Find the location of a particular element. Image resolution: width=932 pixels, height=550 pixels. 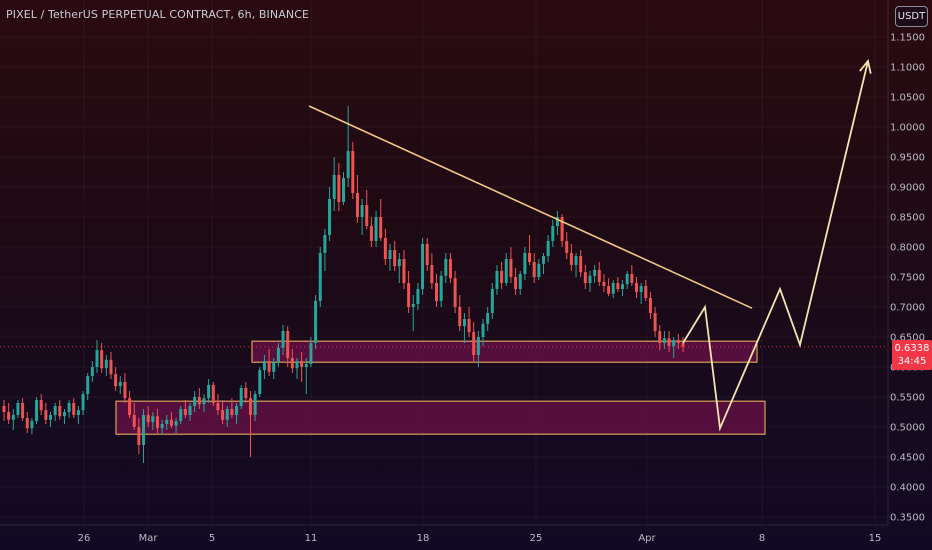

y-tick-label: 0.8000 is located at coordinates (907, 248).